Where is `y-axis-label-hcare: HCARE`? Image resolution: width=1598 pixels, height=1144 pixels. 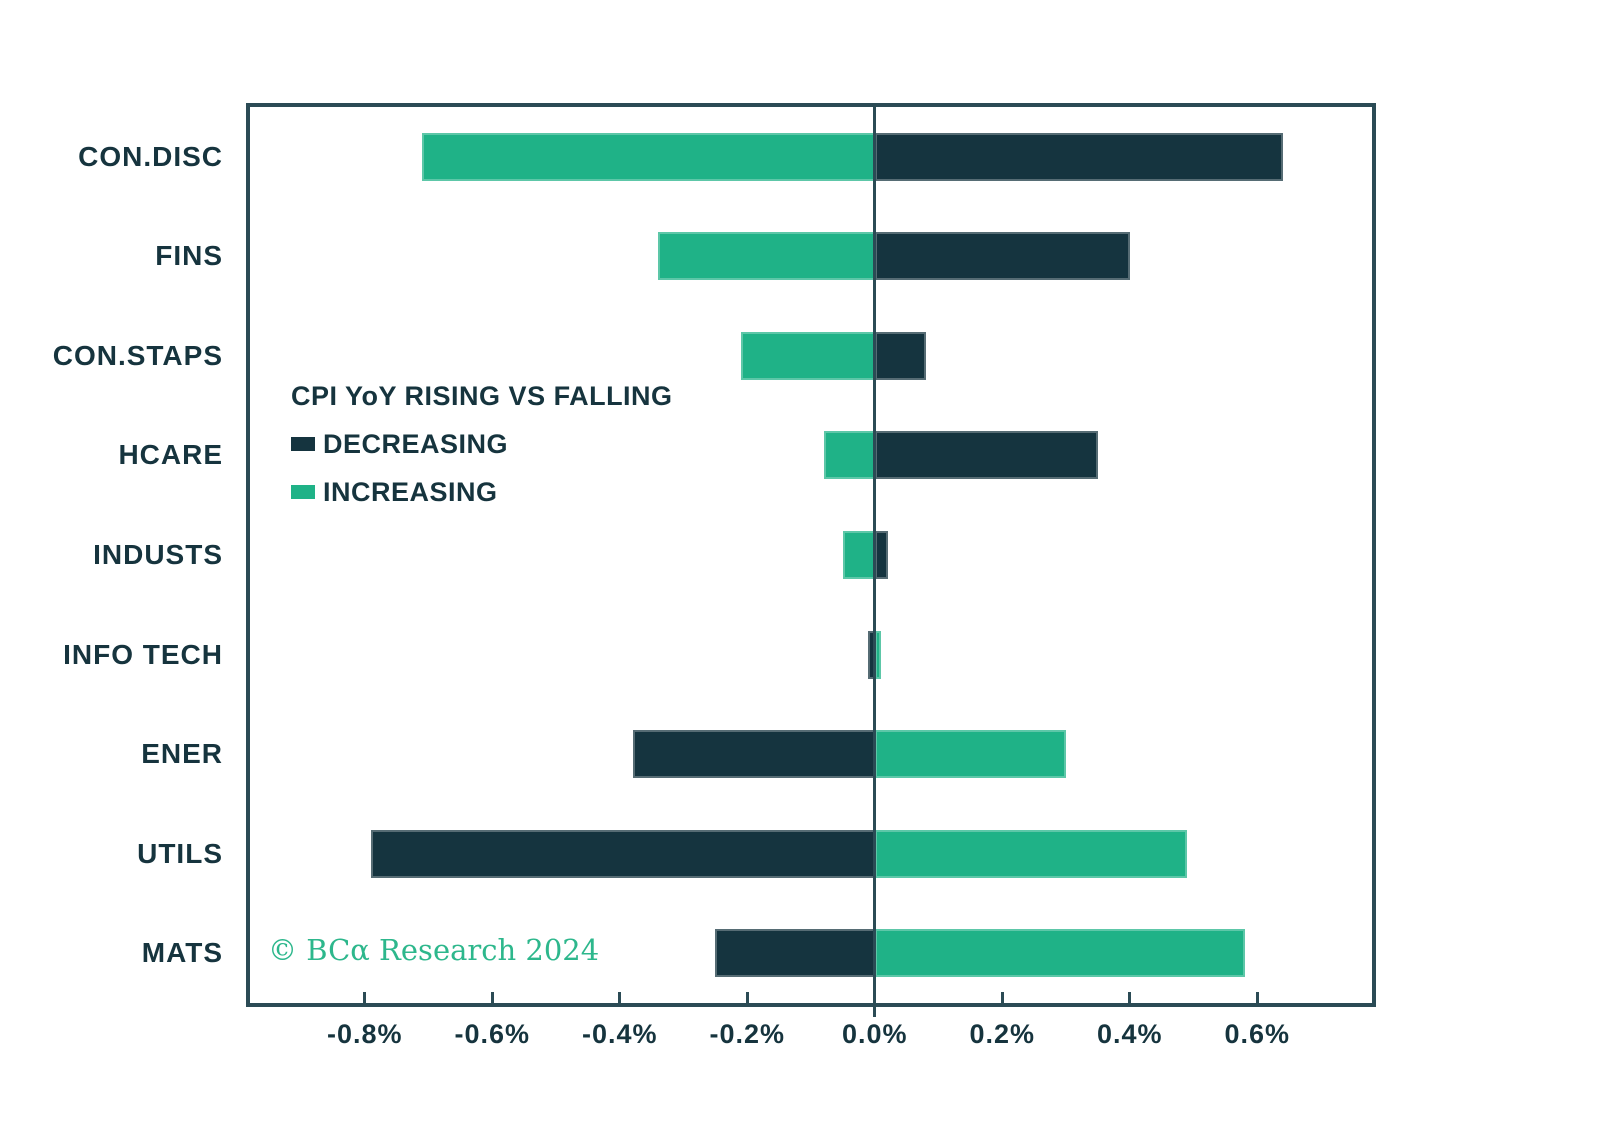 y-axis-label-hcare: HCARE is located at coordinates (170, 455).